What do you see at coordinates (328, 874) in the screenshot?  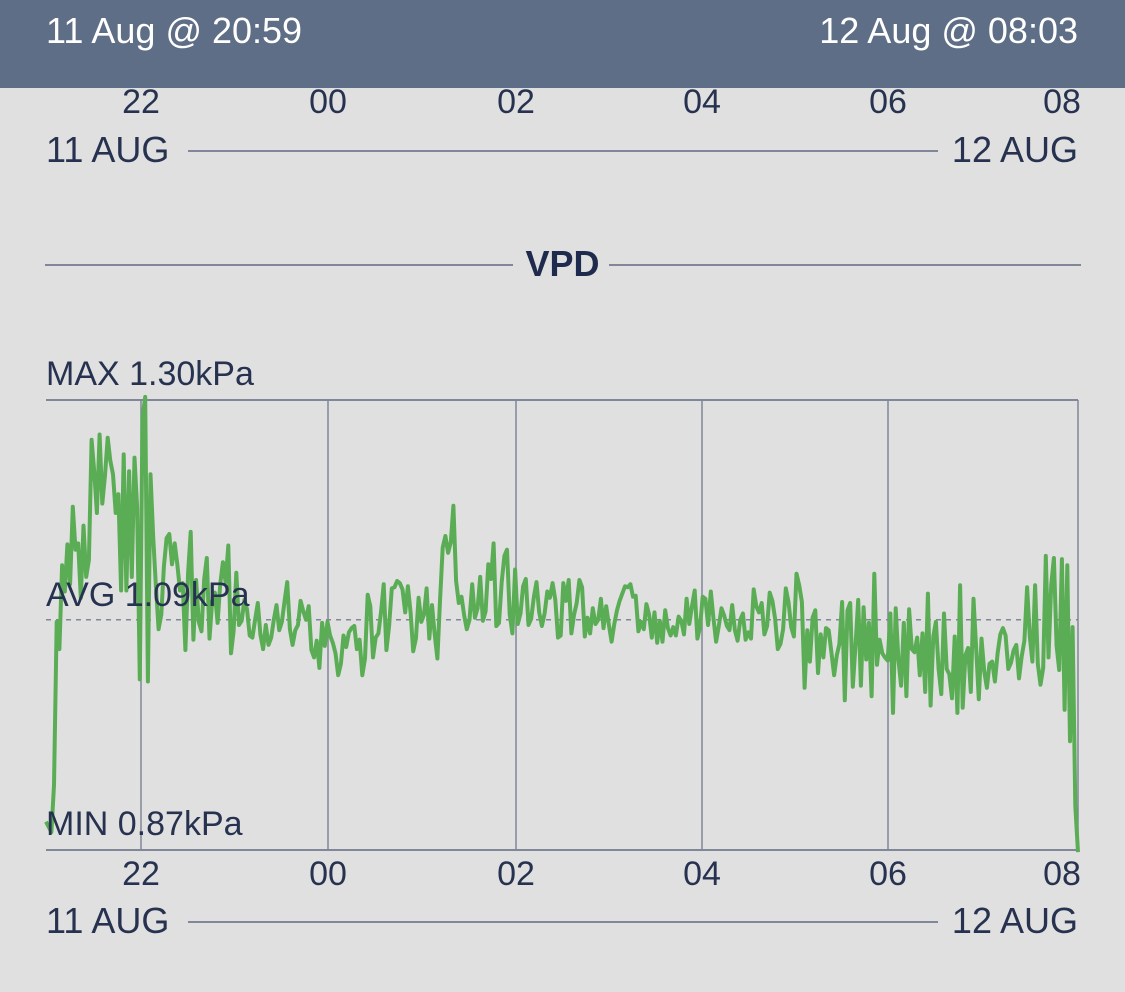 I see `bottom-tick-00: 00` at bounding box center [328, 874].